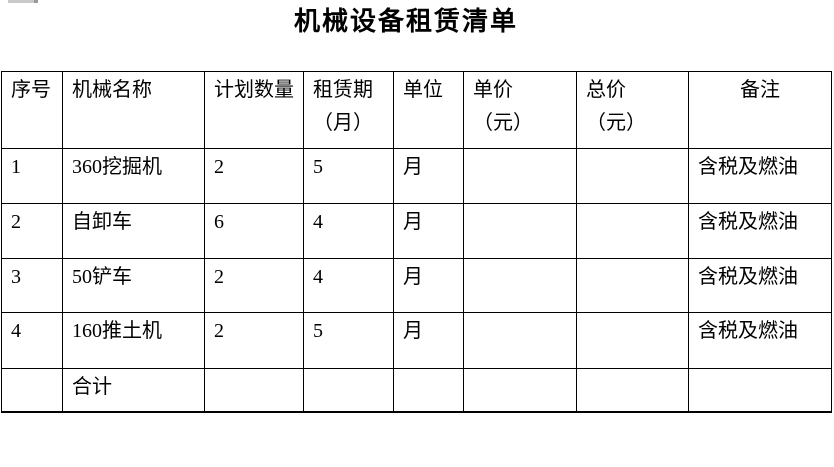 This screenshot has width=834, height=467. What do you see at coordinates (254, 90) in the screenshot?
I see `col-header-line1: 计划数量` at bounding box center [254, 90].